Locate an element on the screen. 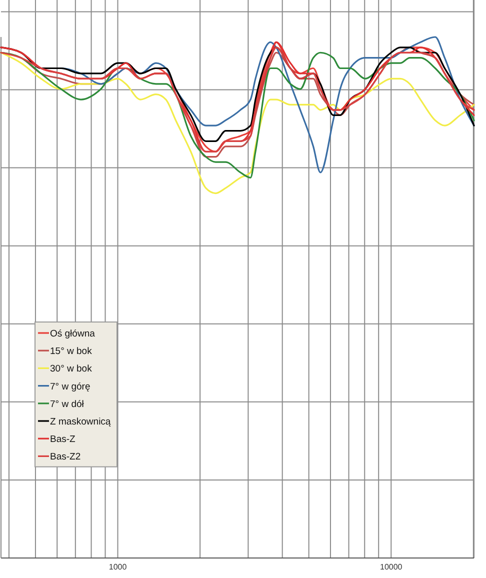 The image size is (486, 578). legend-label: 30° w bok is located at coordinates (71, 369).